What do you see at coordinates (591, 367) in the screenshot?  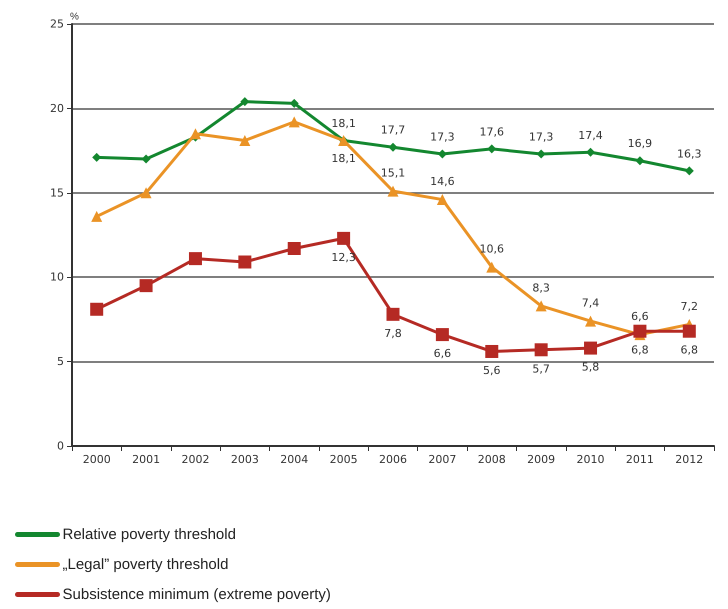 I see `data-label: 5,8` at bounding box center [591, 367].